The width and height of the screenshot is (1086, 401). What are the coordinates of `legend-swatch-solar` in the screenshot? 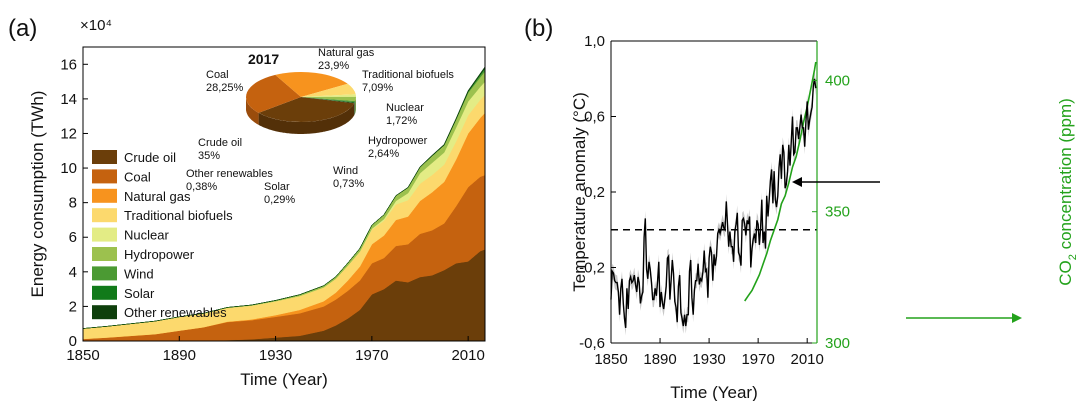 It's located at (104, 292).